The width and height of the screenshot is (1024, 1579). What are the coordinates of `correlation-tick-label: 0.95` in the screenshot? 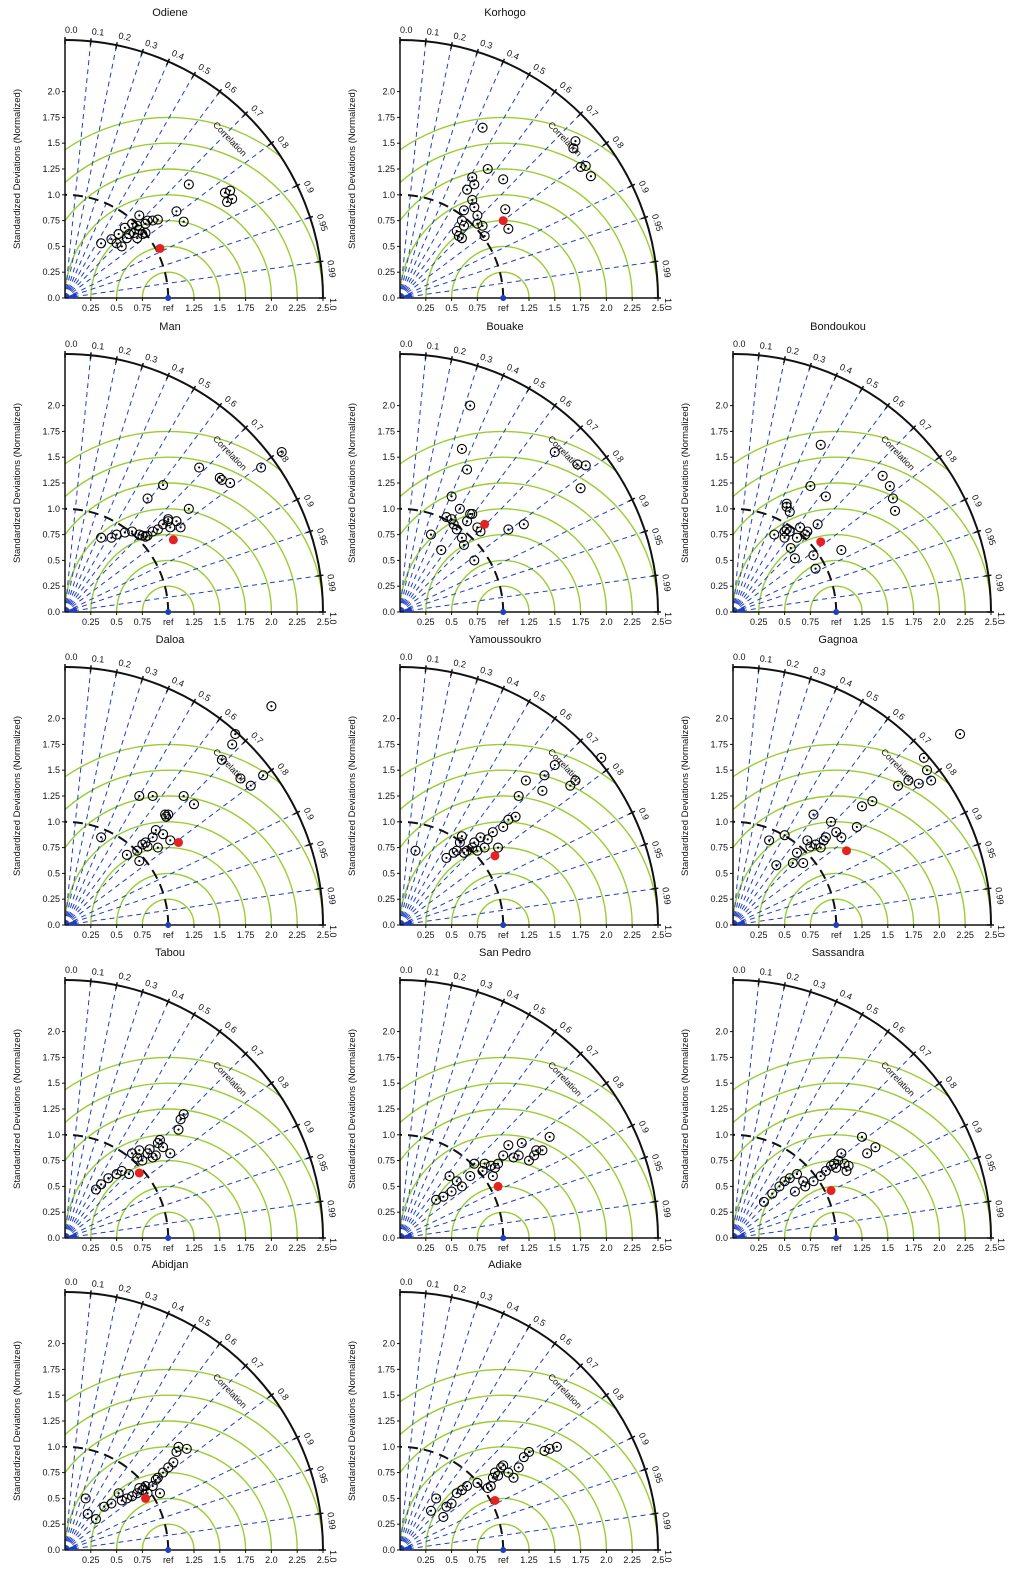 It's located at (657, 537).